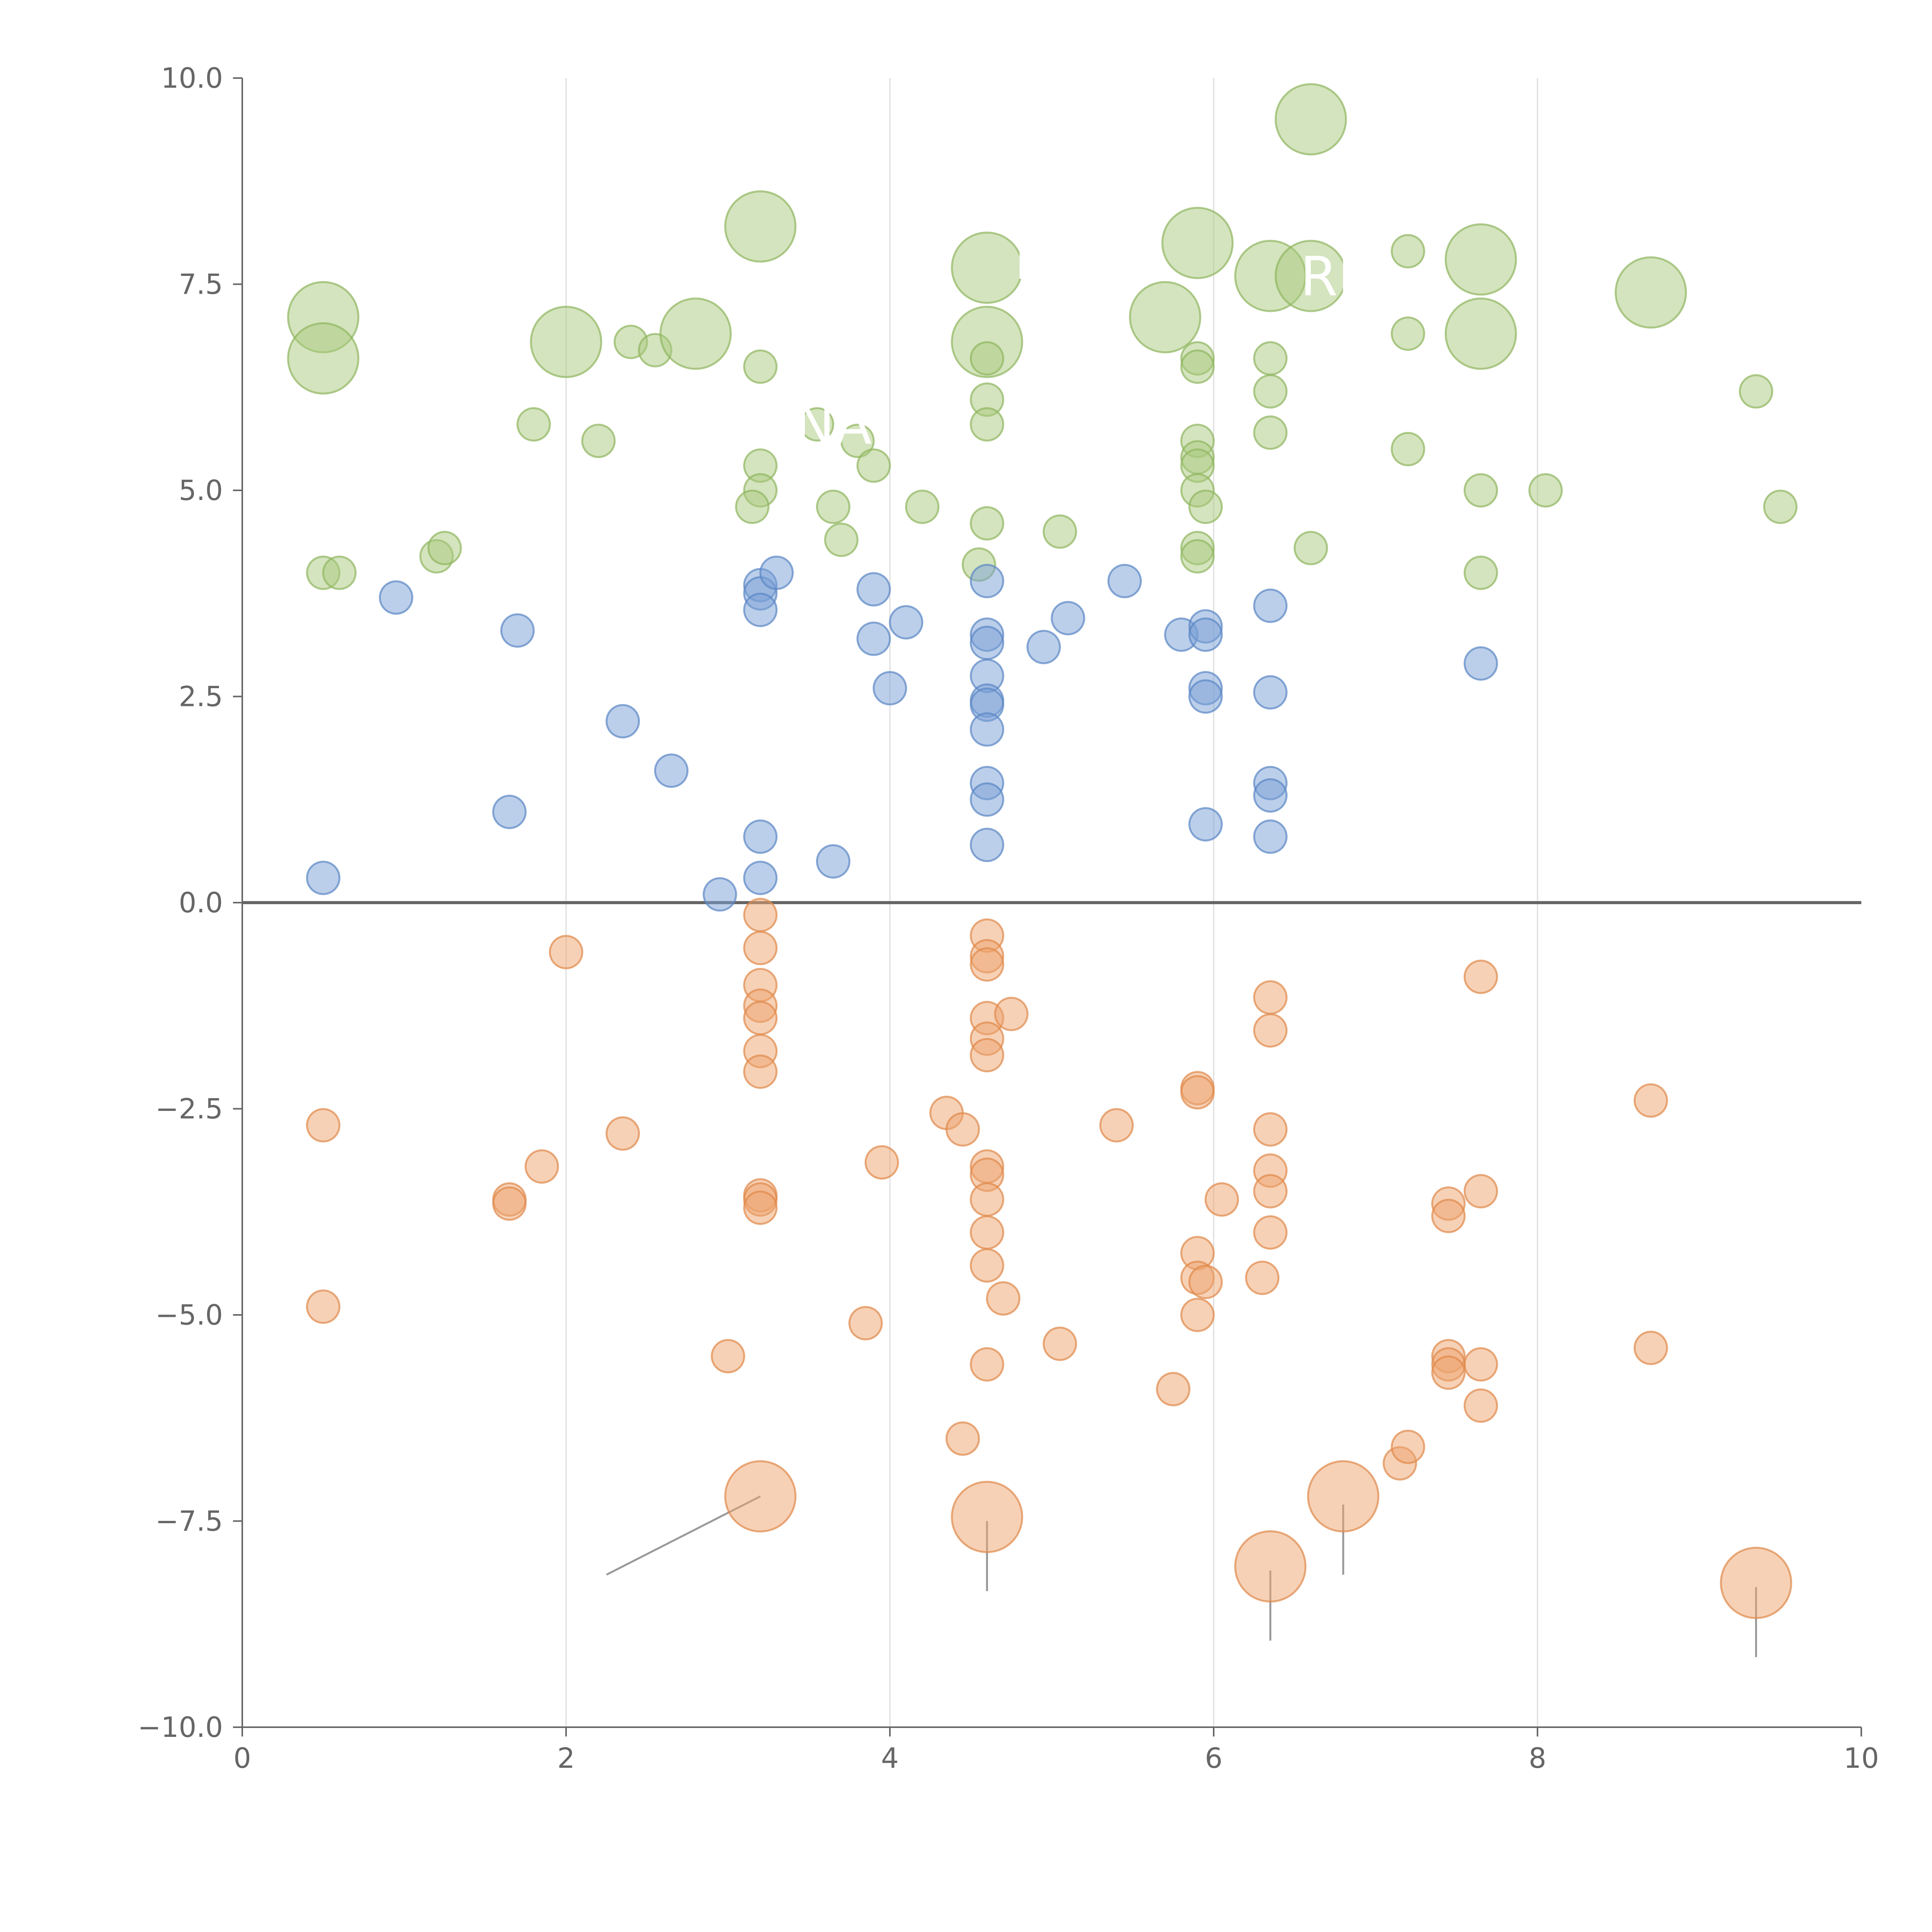 The image size is (1932, 1932). Describe the element at coordinates (1214, 1758) in the screenshot. I see `x-tick-label: 6` at that location.